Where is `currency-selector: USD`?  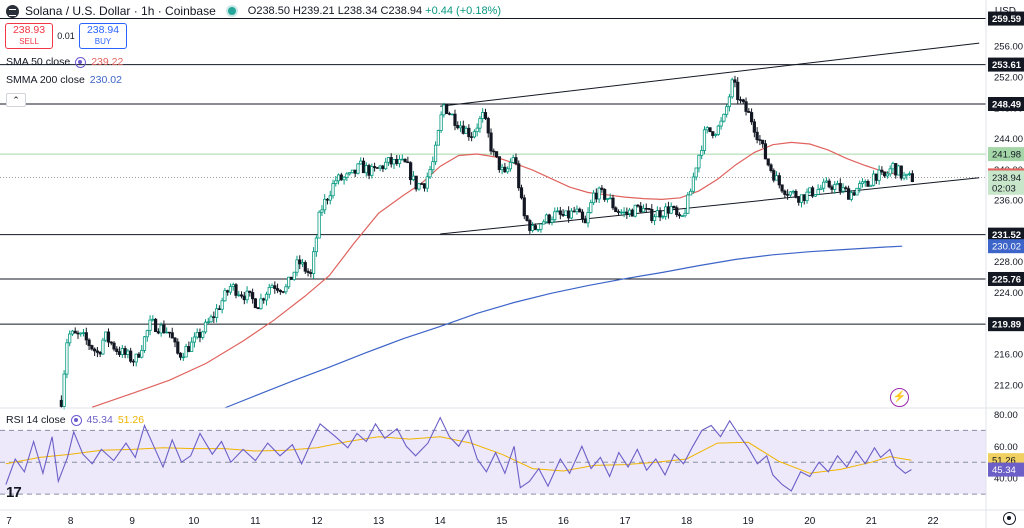
currency-selector: USD is located at coordinates (1005, 11).